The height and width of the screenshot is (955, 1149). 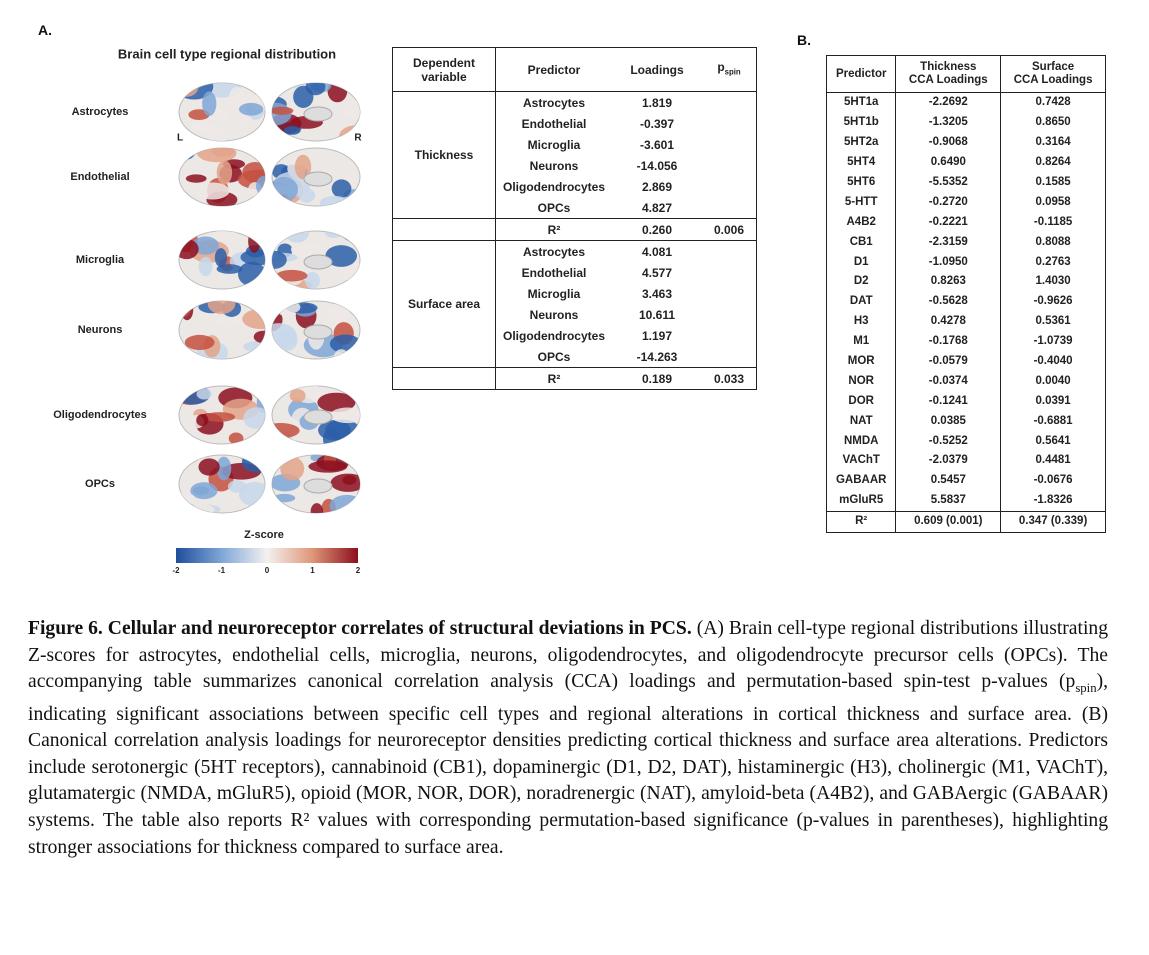 What do you see at coordinates (574, 229) in the screenshot?
I see `r2-row: R² 0.260 0.006` at bounding box center [574, 229].